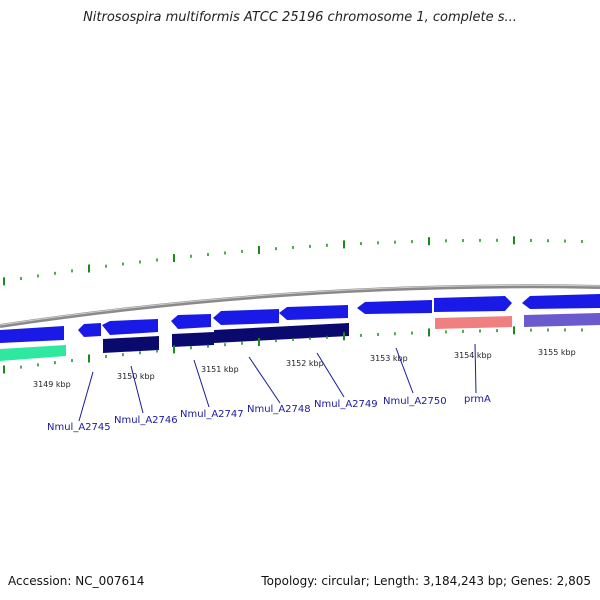 This screenshot has height=600, width=600. I want to click on rrna-feature, so click(33, 353).